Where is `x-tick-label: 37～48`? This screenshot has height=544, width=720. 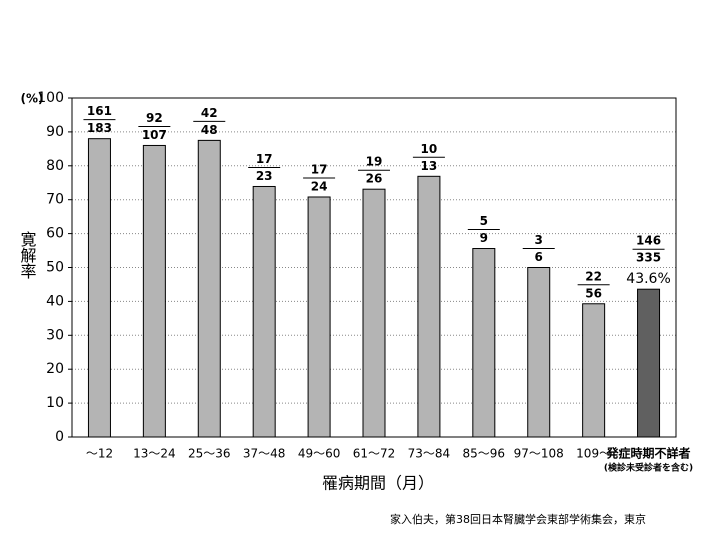
x-tick-label: 37～48 is located at coordinates (264, 454).